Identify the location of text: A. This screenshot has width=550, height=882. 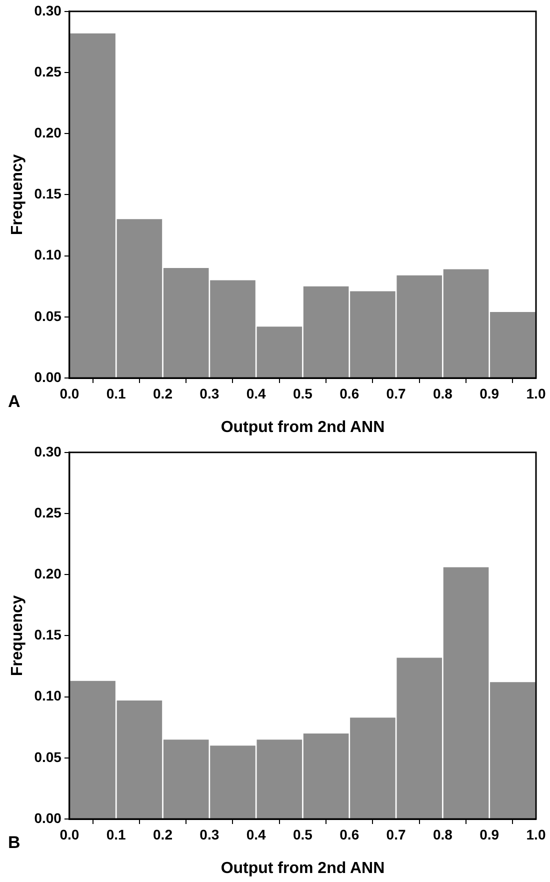
(14, 402).